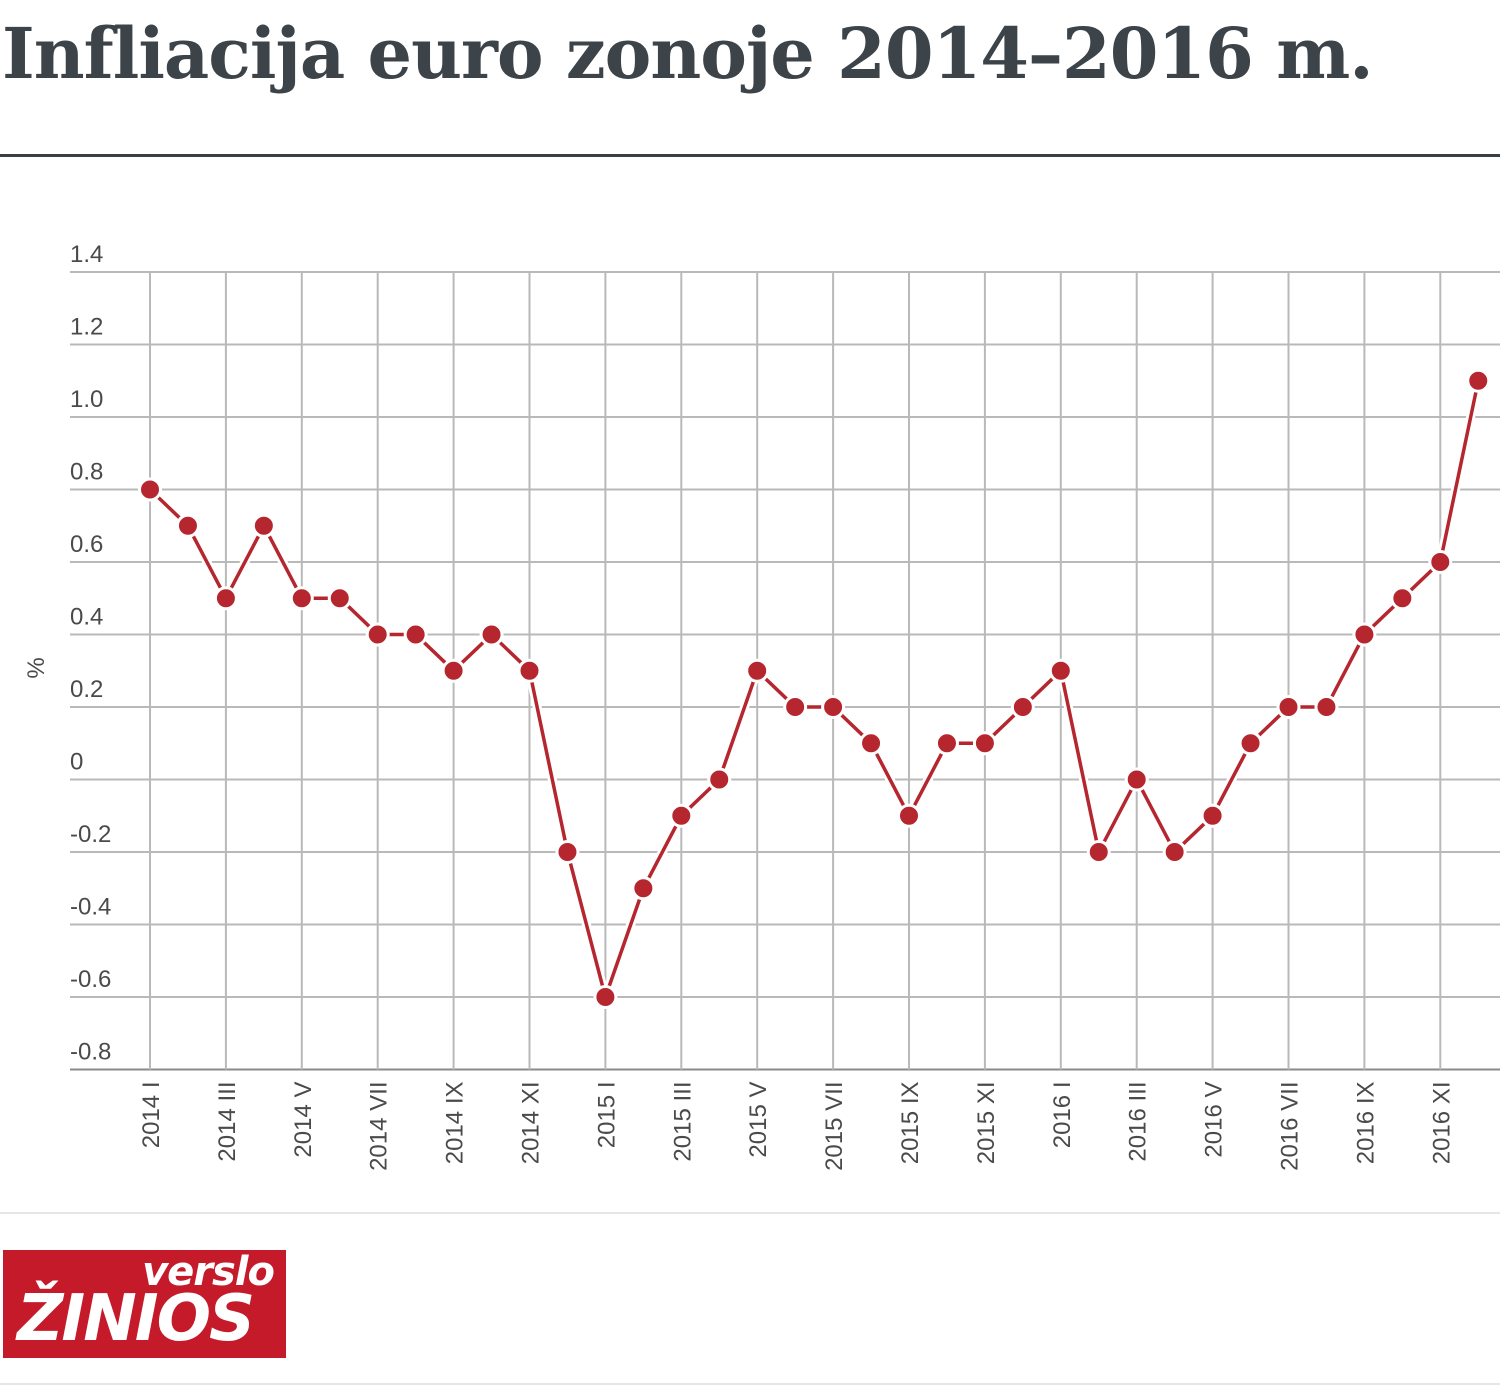 This screenshot has height=1387, width=1500. What do you see at coordinates (36, 667) in the screenshot?
I see `y-axis-label: %` at bounding box center [36, 667].